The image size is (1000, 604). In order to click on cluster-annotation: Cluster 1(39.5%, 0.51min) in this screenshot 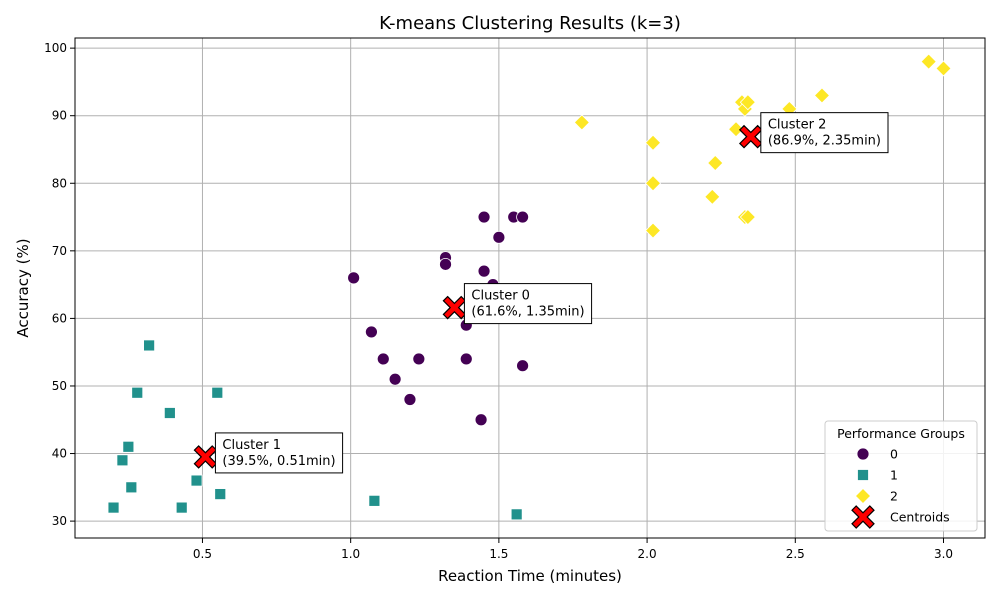, I will do `click(279, 453)`.